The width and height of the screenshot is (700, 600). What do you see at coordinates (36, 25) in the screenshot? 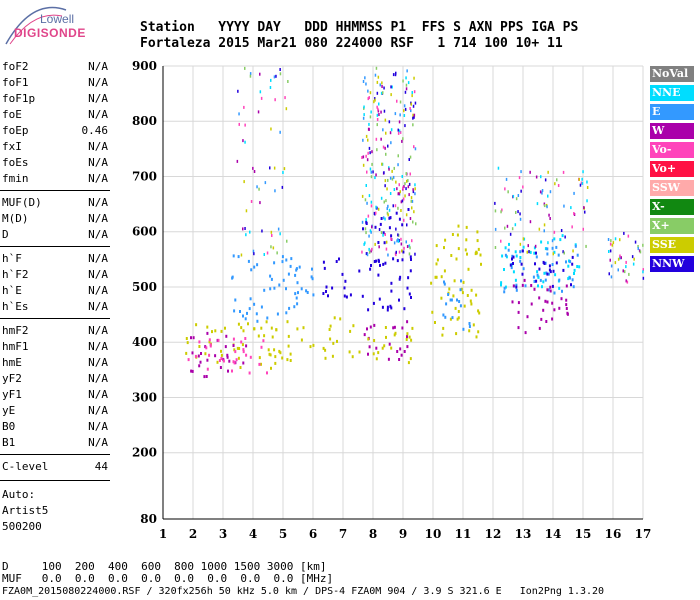
I see `logo-arc-icon` at bounding box center [36, 25].